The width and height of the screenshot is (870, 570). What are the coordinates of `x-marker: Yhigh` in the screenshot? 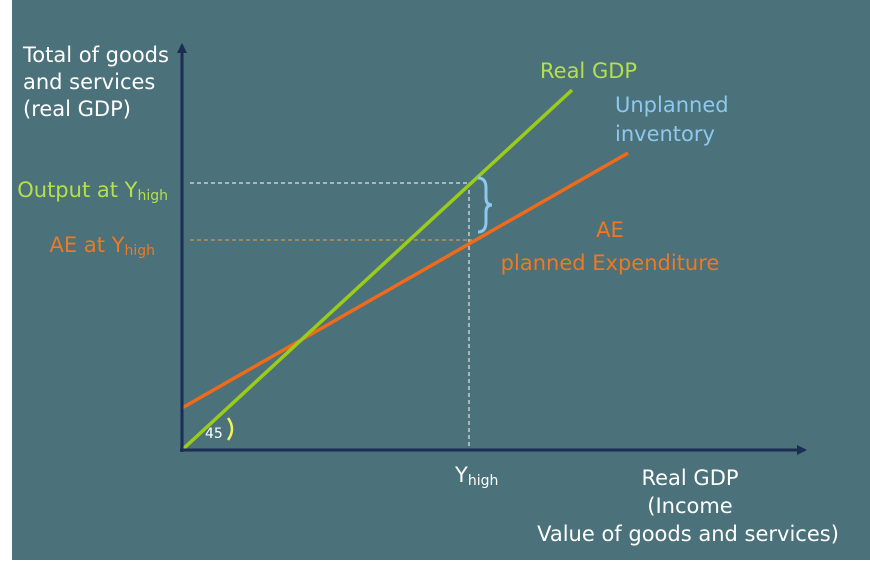 It's located at (476, 476).